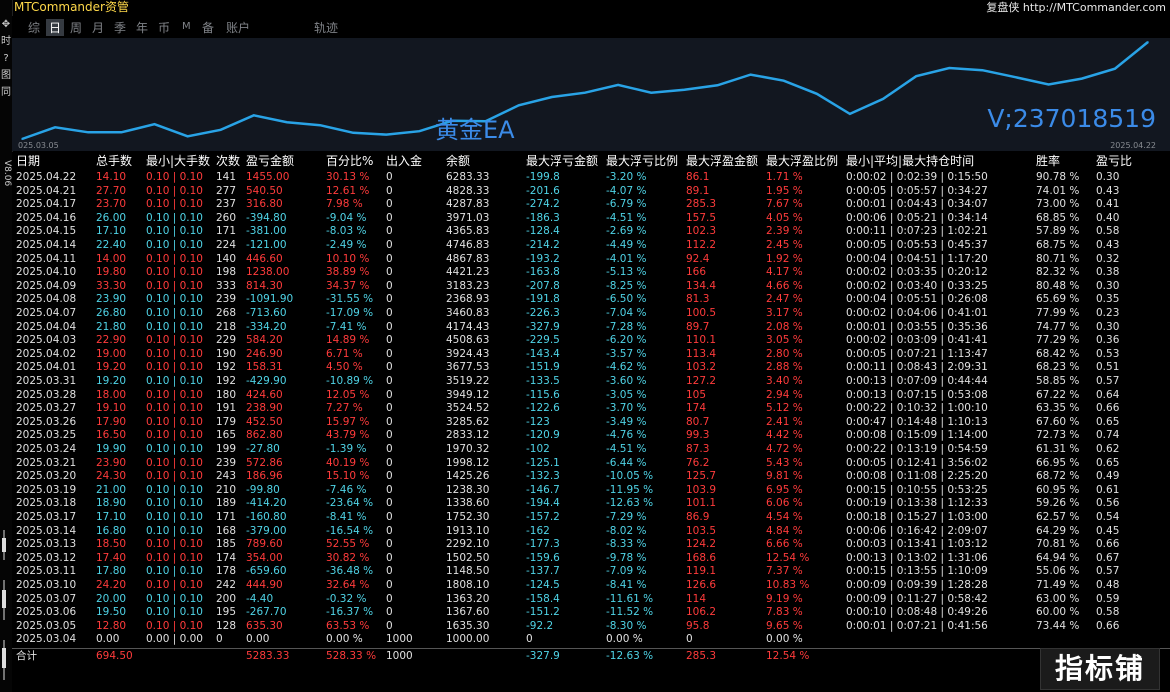  What do you see at coordinates (28, 161) in the screenshot?
I see `header-date: 日期` at bounding box center [28, 161].